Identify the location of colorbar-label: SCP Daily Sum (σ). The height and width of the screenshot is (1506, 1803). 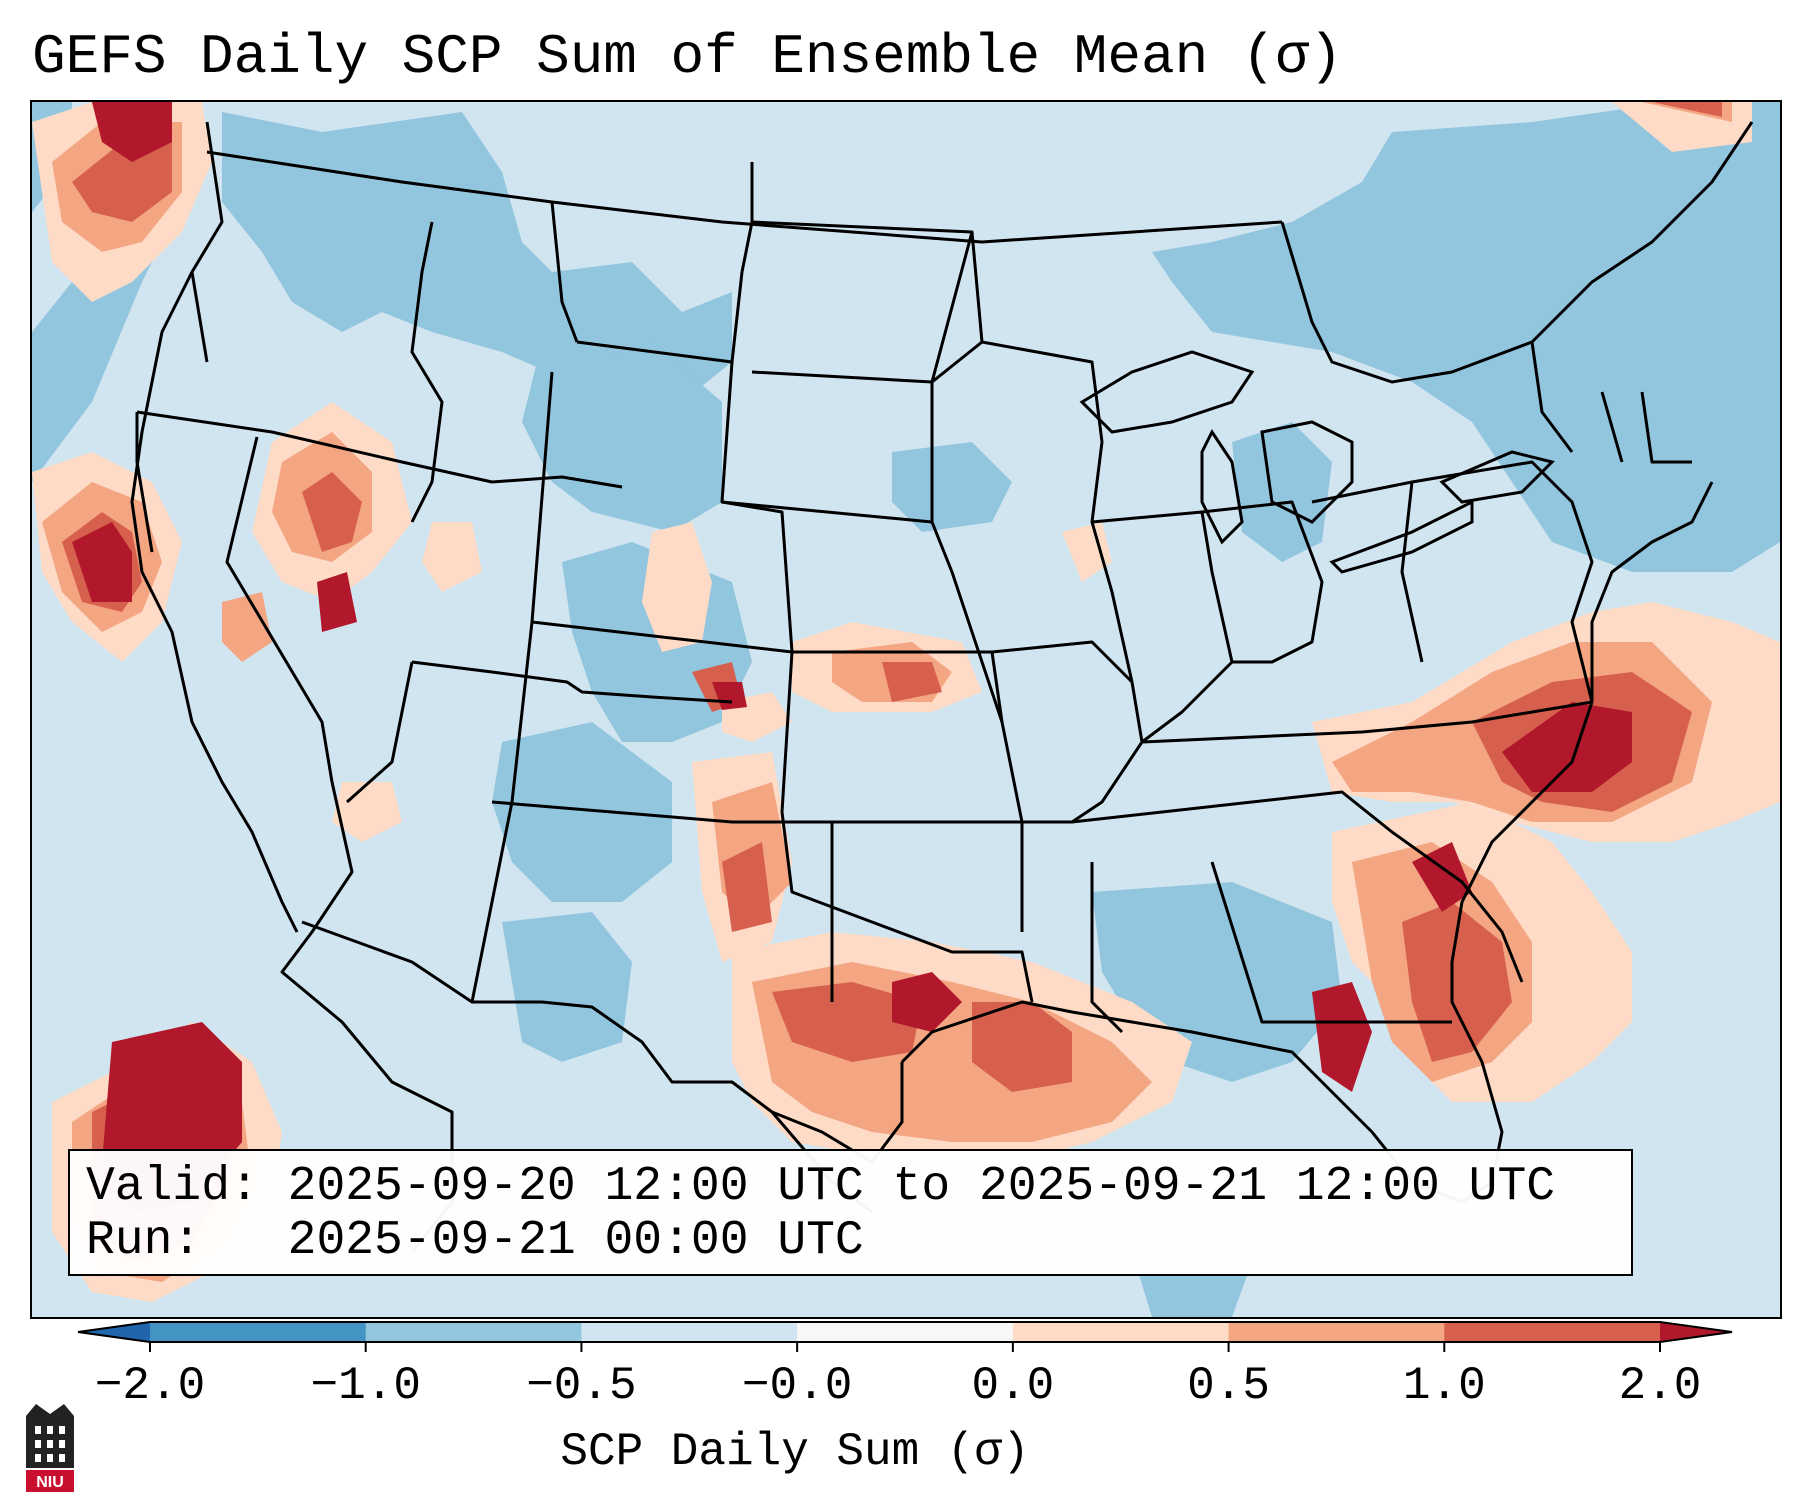
(795, 1452).